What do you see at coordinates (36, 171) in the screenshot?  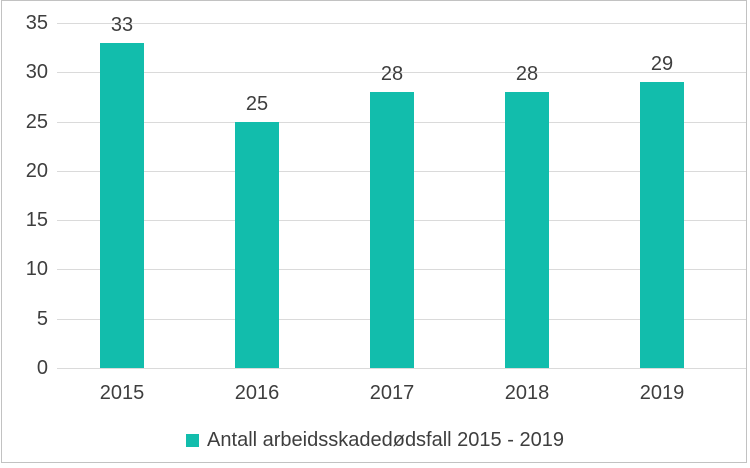 I see `y-tick-label: 20` at bounding box center [36, 171].